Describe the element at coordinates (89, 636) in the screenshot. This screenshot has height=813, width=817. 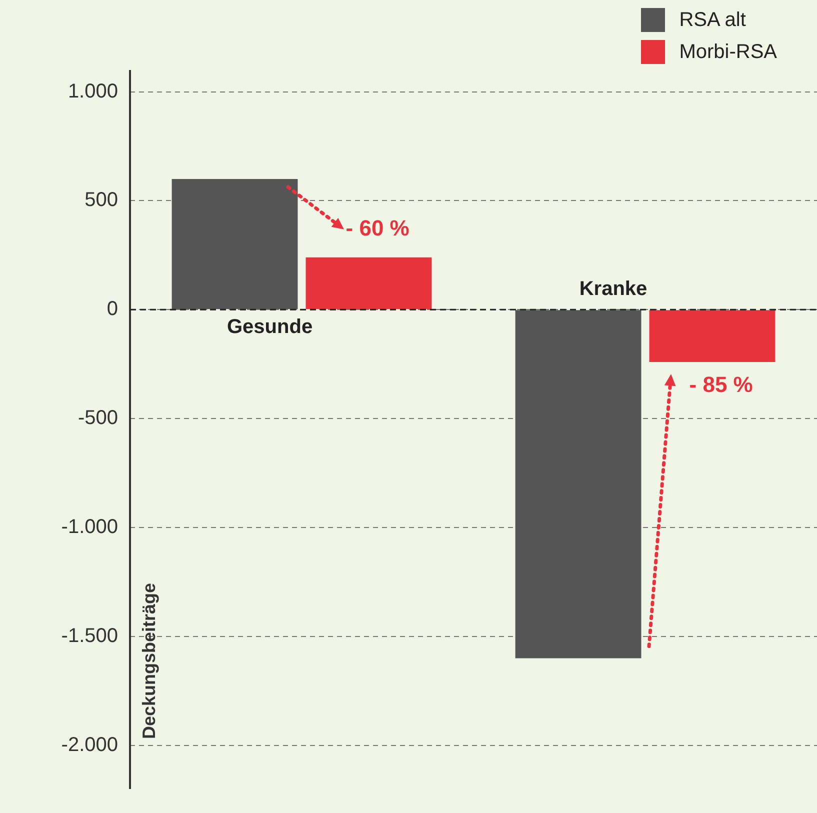
I see `y-tick-label: -1.500` at that location.